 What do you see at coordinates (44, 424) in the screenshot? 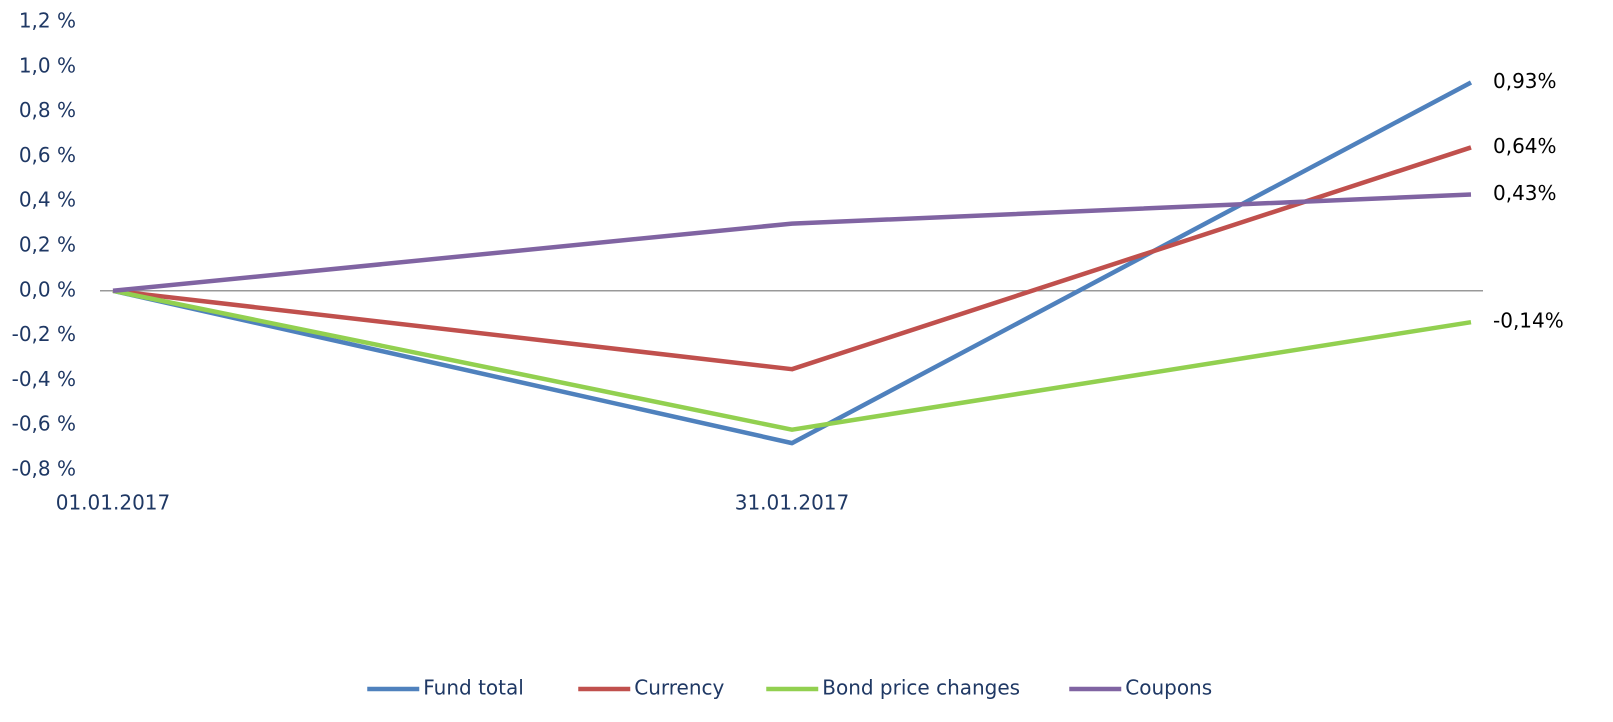
I see `y-tick-label: -0,6 %` at bounding box center [44, 424].